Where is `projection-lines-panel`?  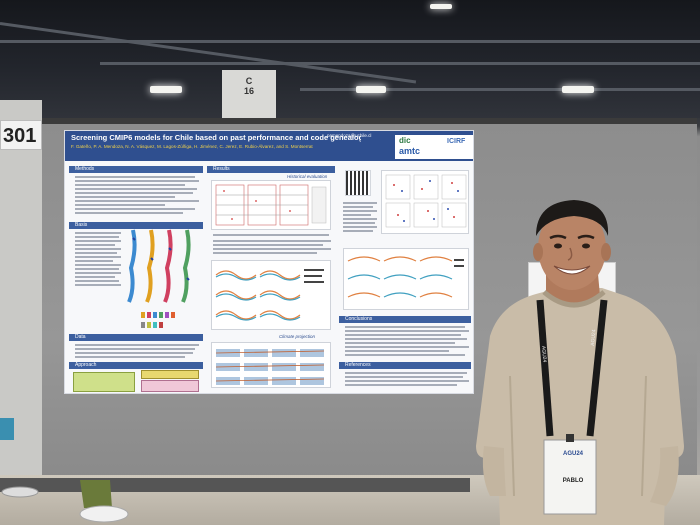
projection-lines-panel is located at coordinates (406, 279).